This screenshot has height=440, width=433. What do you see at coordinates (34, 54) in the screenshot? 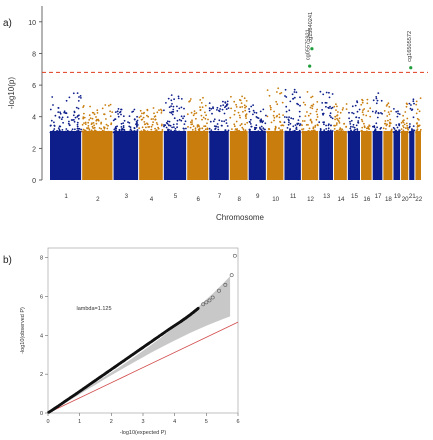
I see `y-tick-label: 8` at bounding box center [34, 54].